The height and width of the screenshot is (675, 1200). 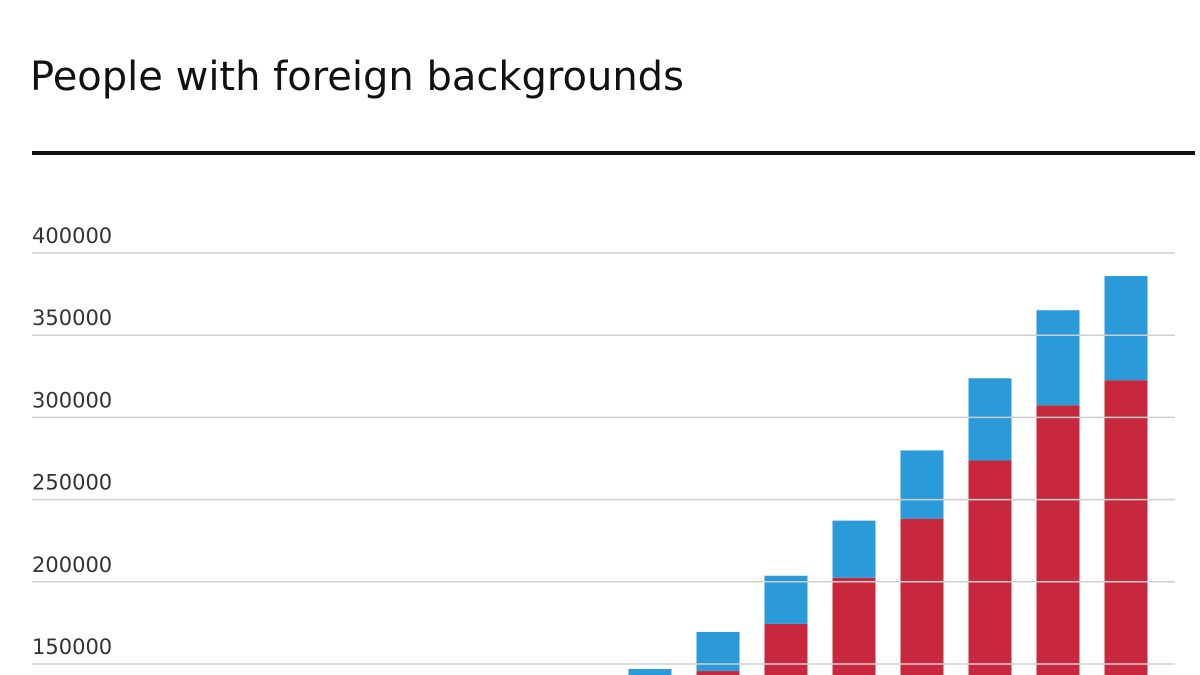 What do you see at coordinates (72, 483) in the screenshot?
I see `y-tick-label: 250000` at bounding box center [72, 483].